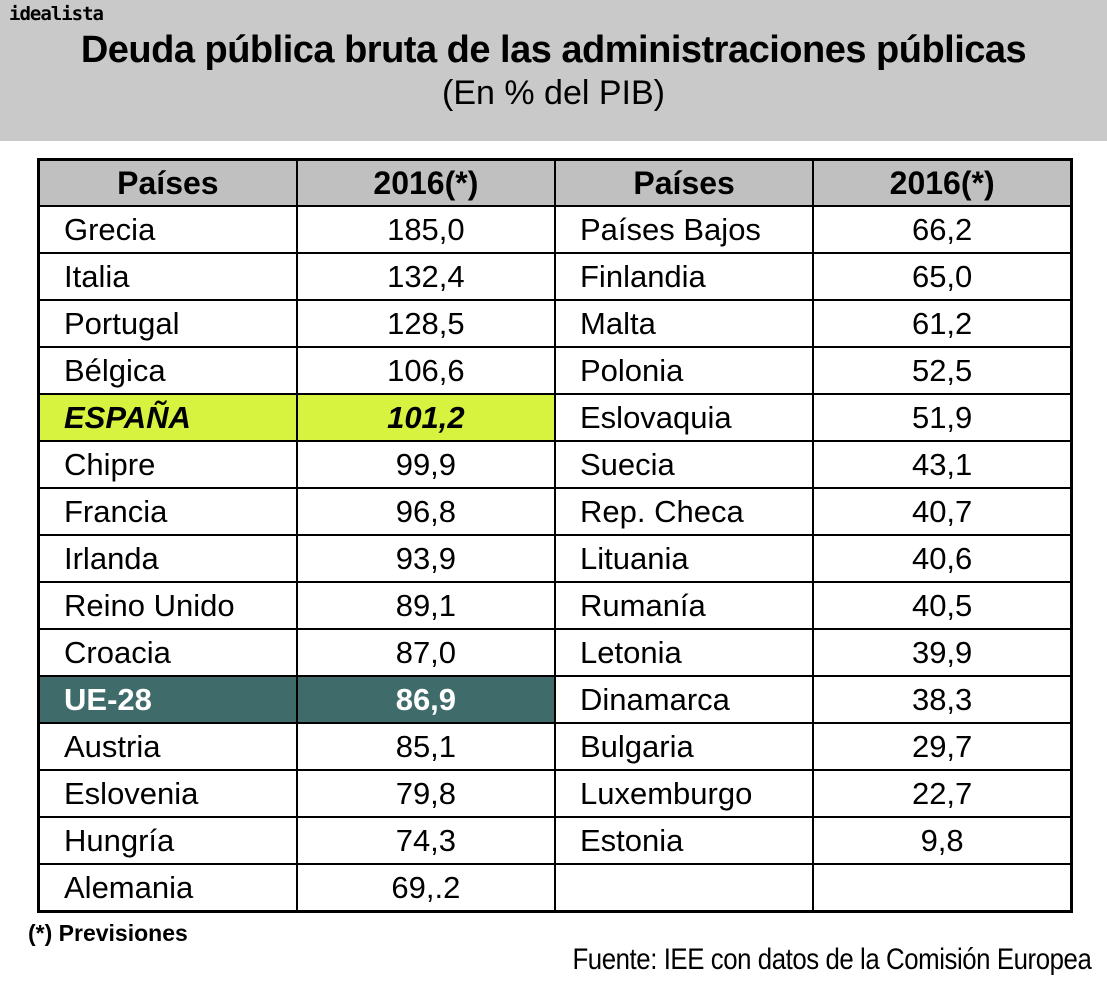 This screenshot has width=1107, height=993. I want to click on table-row: Portugal 128,5 Malta 61,2, so click(555, 323).